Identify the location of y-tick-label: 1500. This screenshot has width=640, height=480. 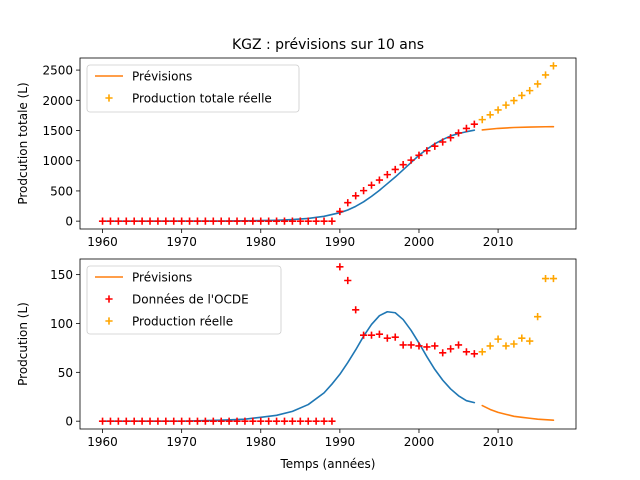
(57, 131).